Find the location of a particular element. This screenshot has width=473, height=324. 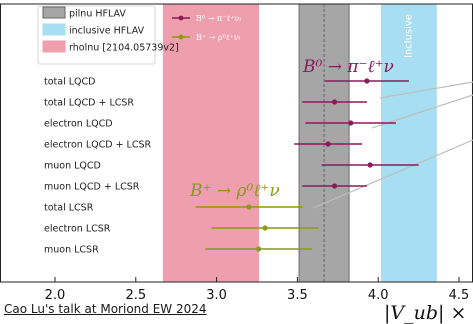

tick-label: 3.0 is located at coordinates (216, 295).